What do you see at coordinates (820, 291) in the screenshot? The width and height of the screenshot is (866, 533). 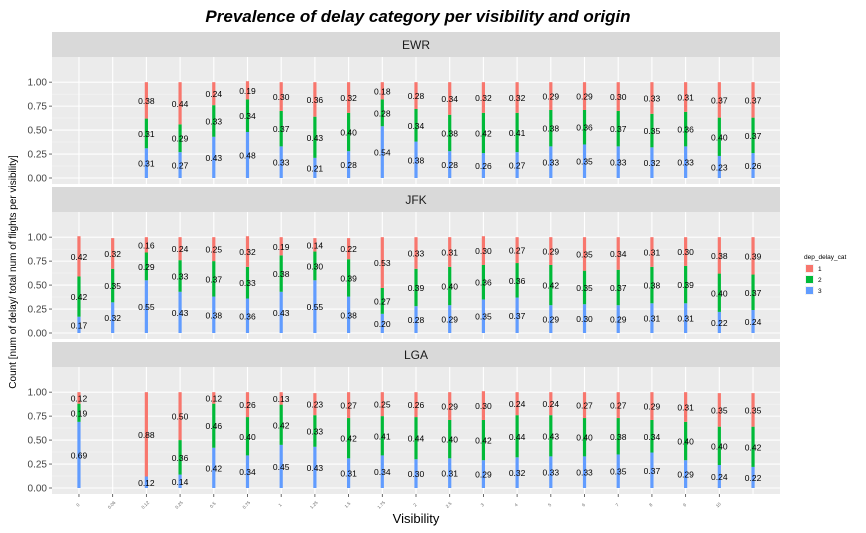 I see `legend-label-3: 3` at bounding box center [820, 291].